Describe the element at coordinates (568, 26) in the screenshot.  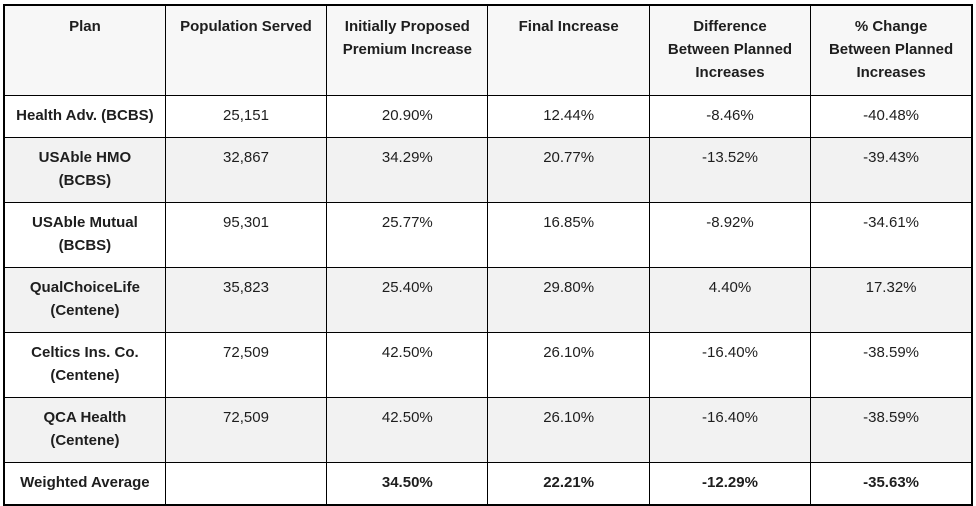
I see `header-line: Final Increase` at that location.